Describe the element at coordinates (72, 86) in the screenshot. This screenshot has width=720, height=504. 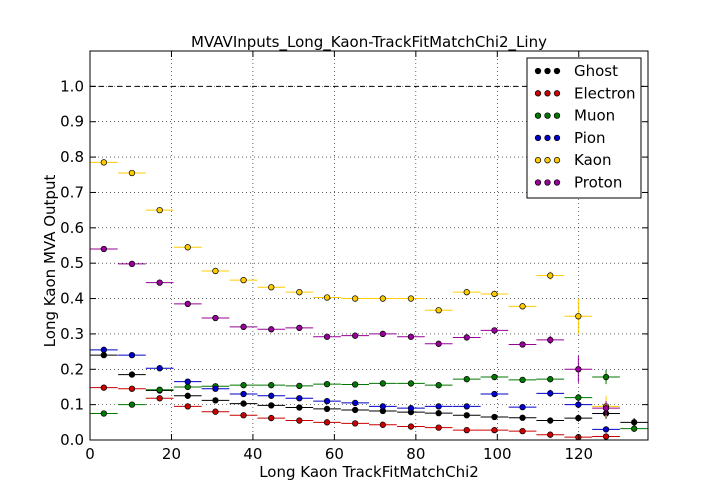
I see `y-tick-label: 1.0` at that location.